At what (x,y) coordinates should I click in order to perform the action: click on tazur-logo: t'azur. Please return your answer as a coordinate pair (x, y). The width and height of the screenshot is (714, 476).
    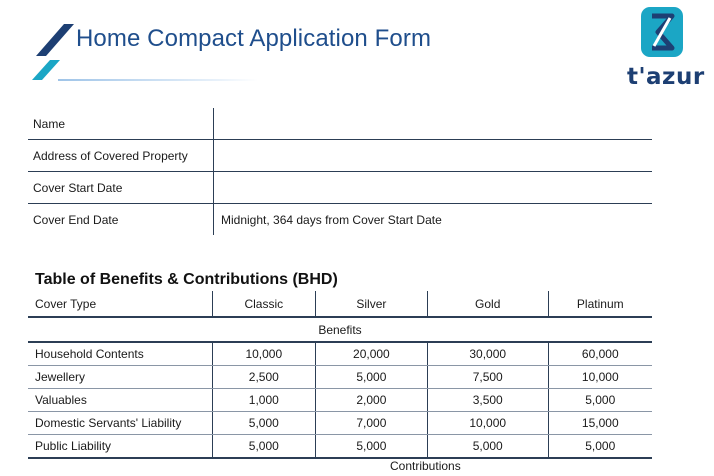
    Looking at the image, I should click on (663, 49).